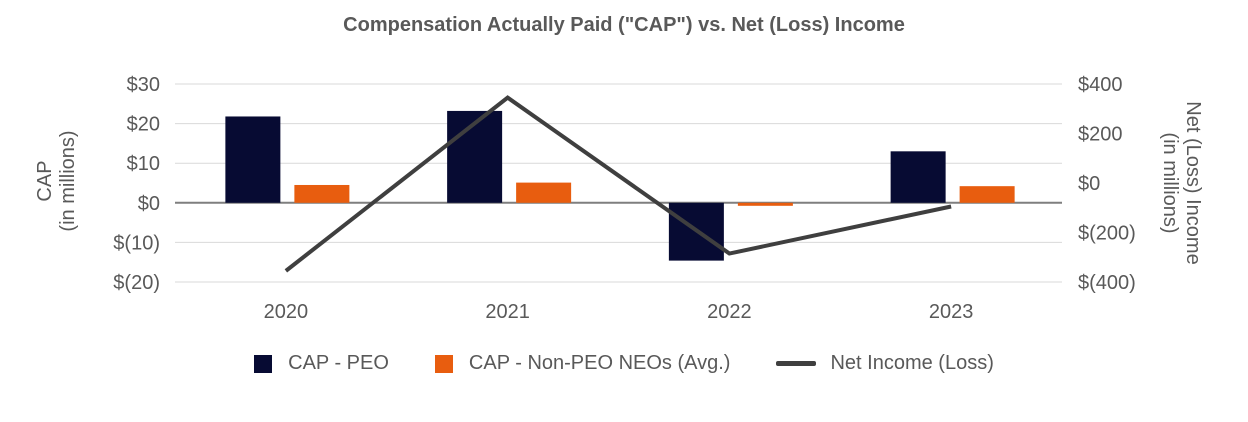  I want to click on right-axis-tick-label: $200, so click(1100, 135).